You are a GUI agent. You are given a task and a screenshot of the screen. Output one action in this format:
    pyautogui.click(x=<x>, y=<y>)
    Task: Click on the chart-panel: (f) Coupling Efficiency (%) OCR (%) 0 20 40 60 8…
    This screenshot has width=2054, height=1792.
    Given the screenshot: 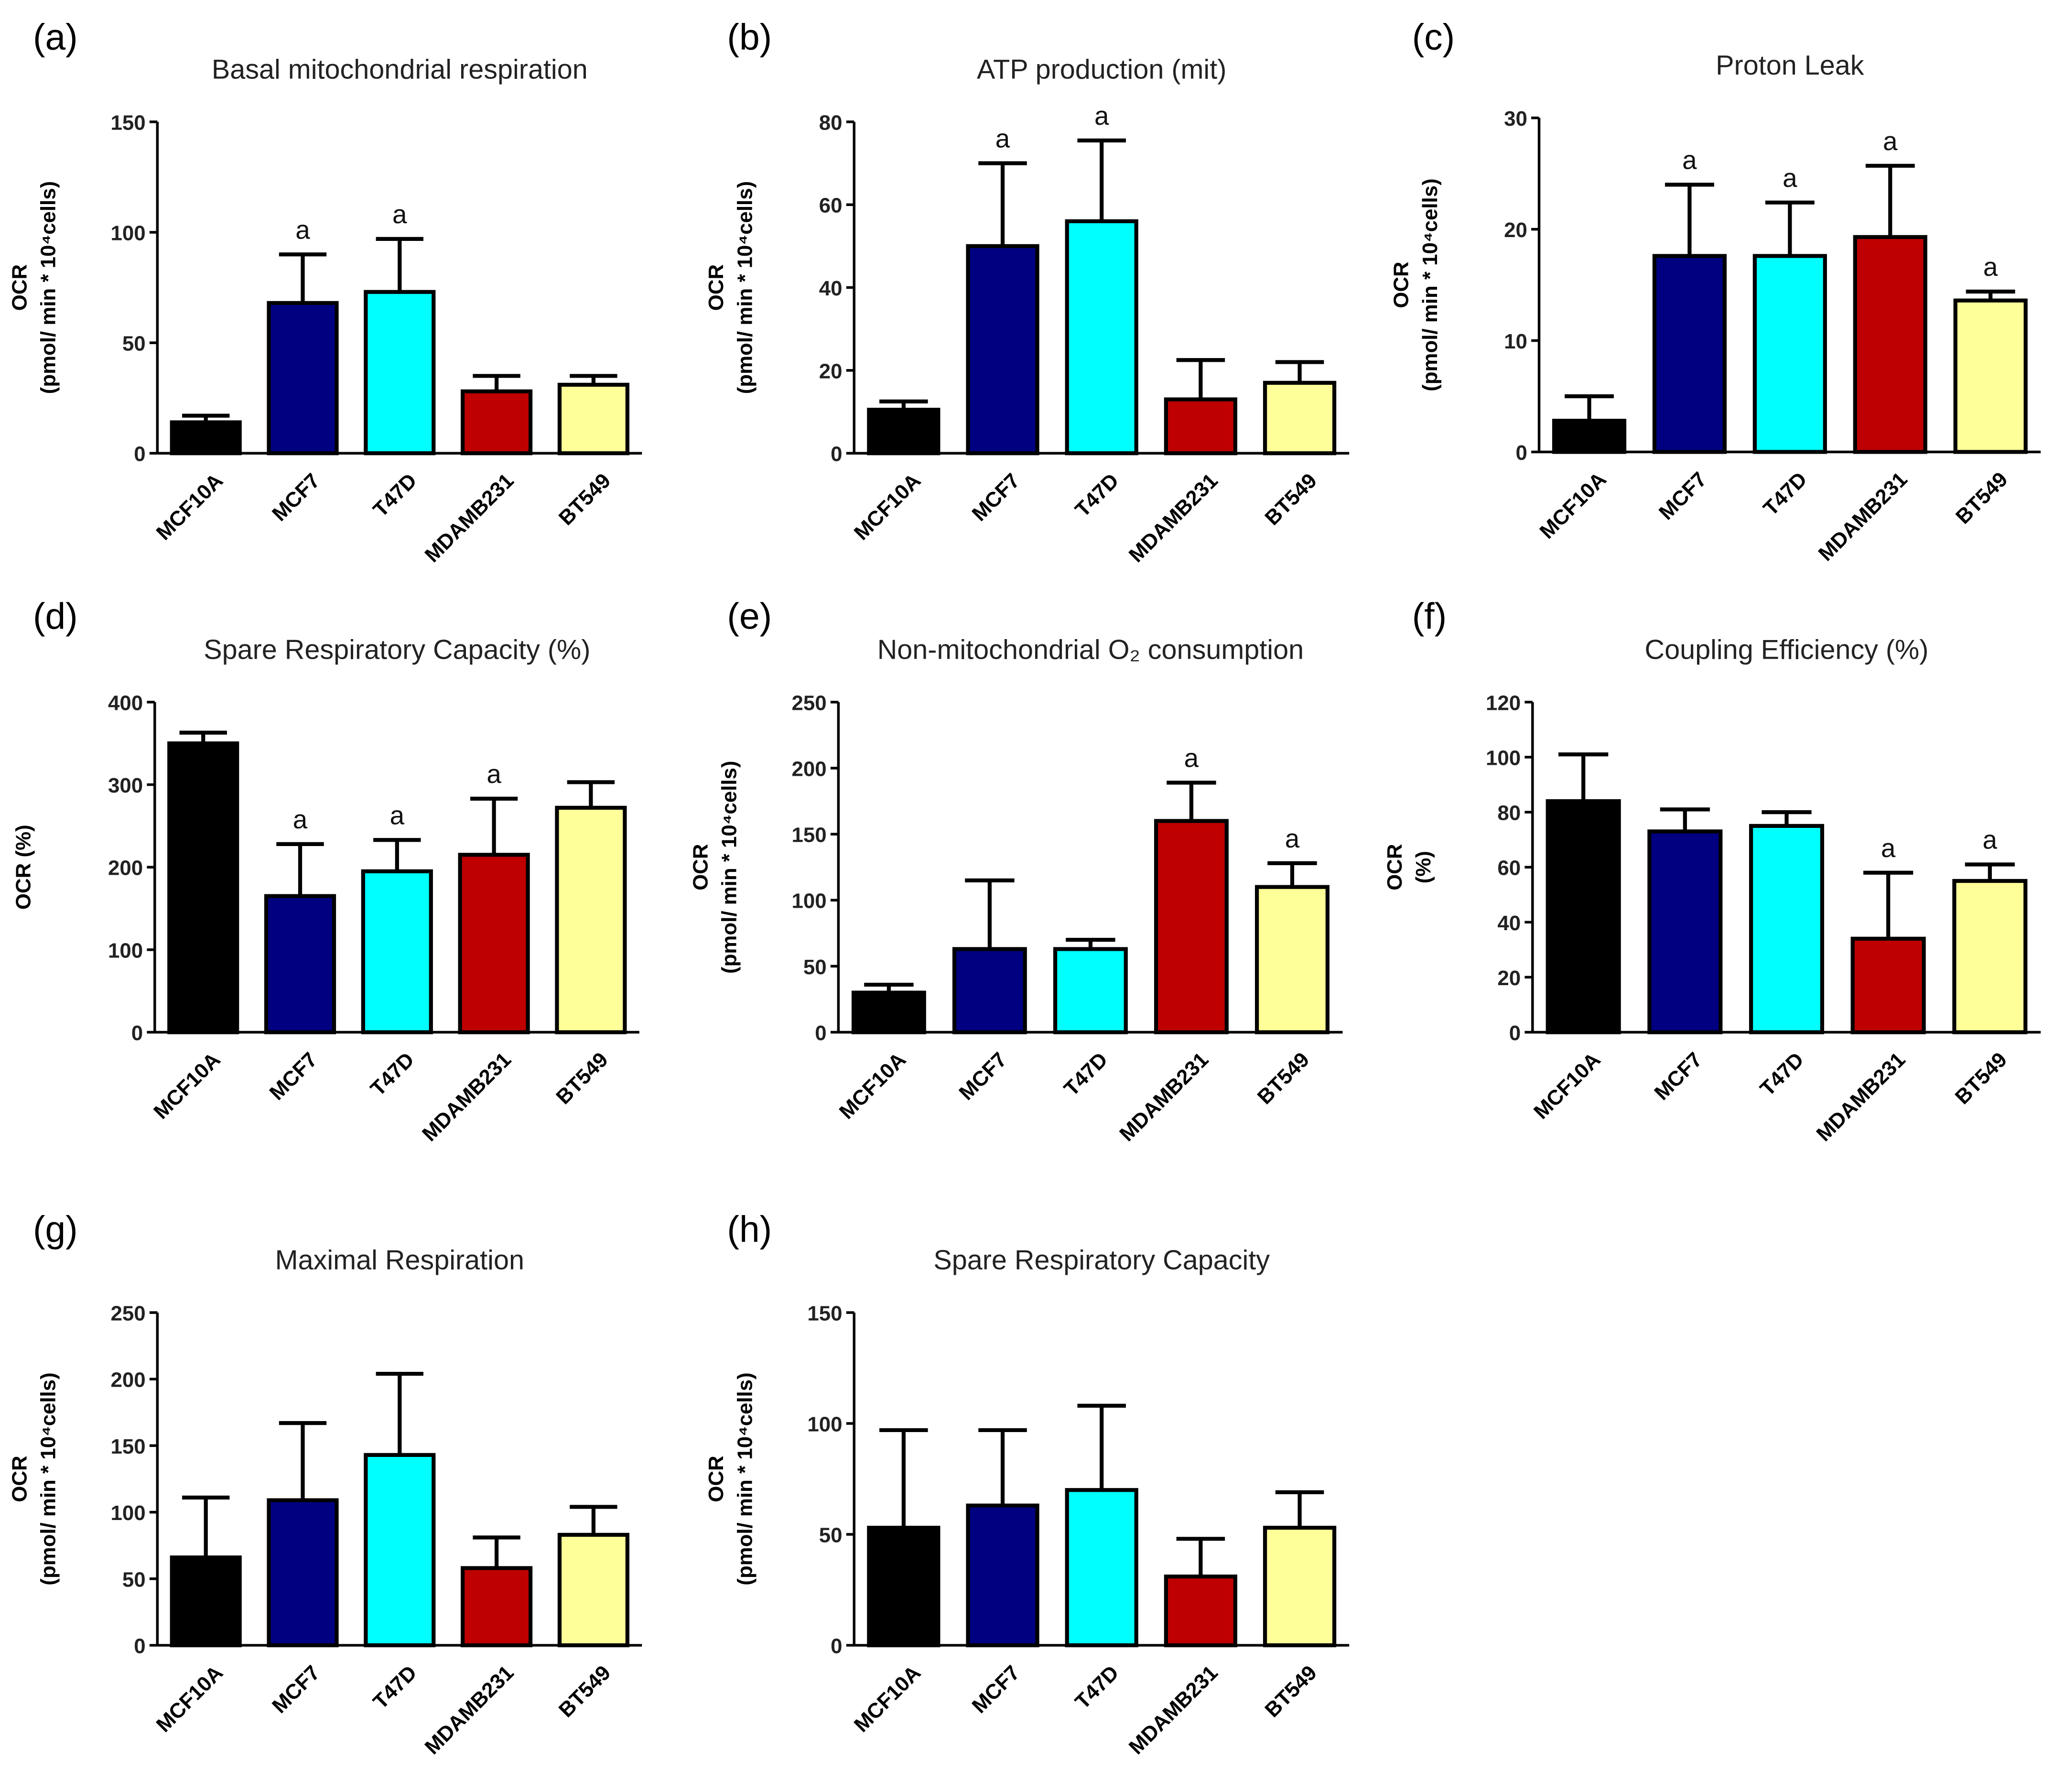 What is the action you would take?
    pyautogui.click(x=1712, y=871)
    